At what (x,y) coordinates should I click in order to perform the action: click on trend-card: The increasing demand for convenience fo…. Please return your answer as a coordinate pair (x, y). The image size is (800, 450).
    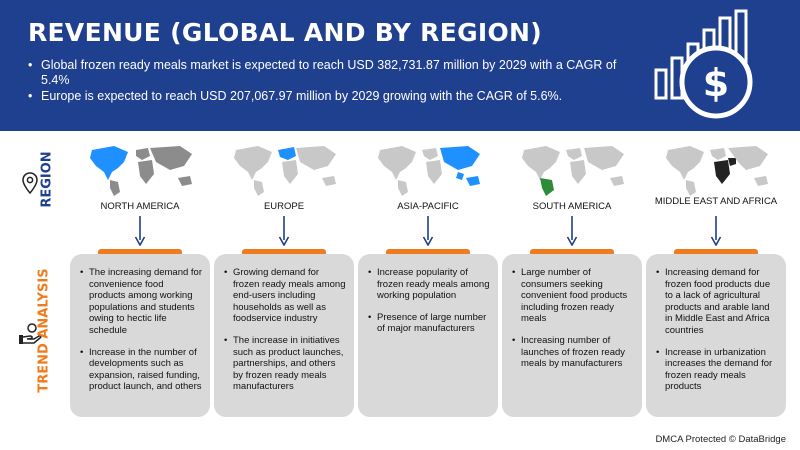
    Looking at the image, I should click on (140, 335).